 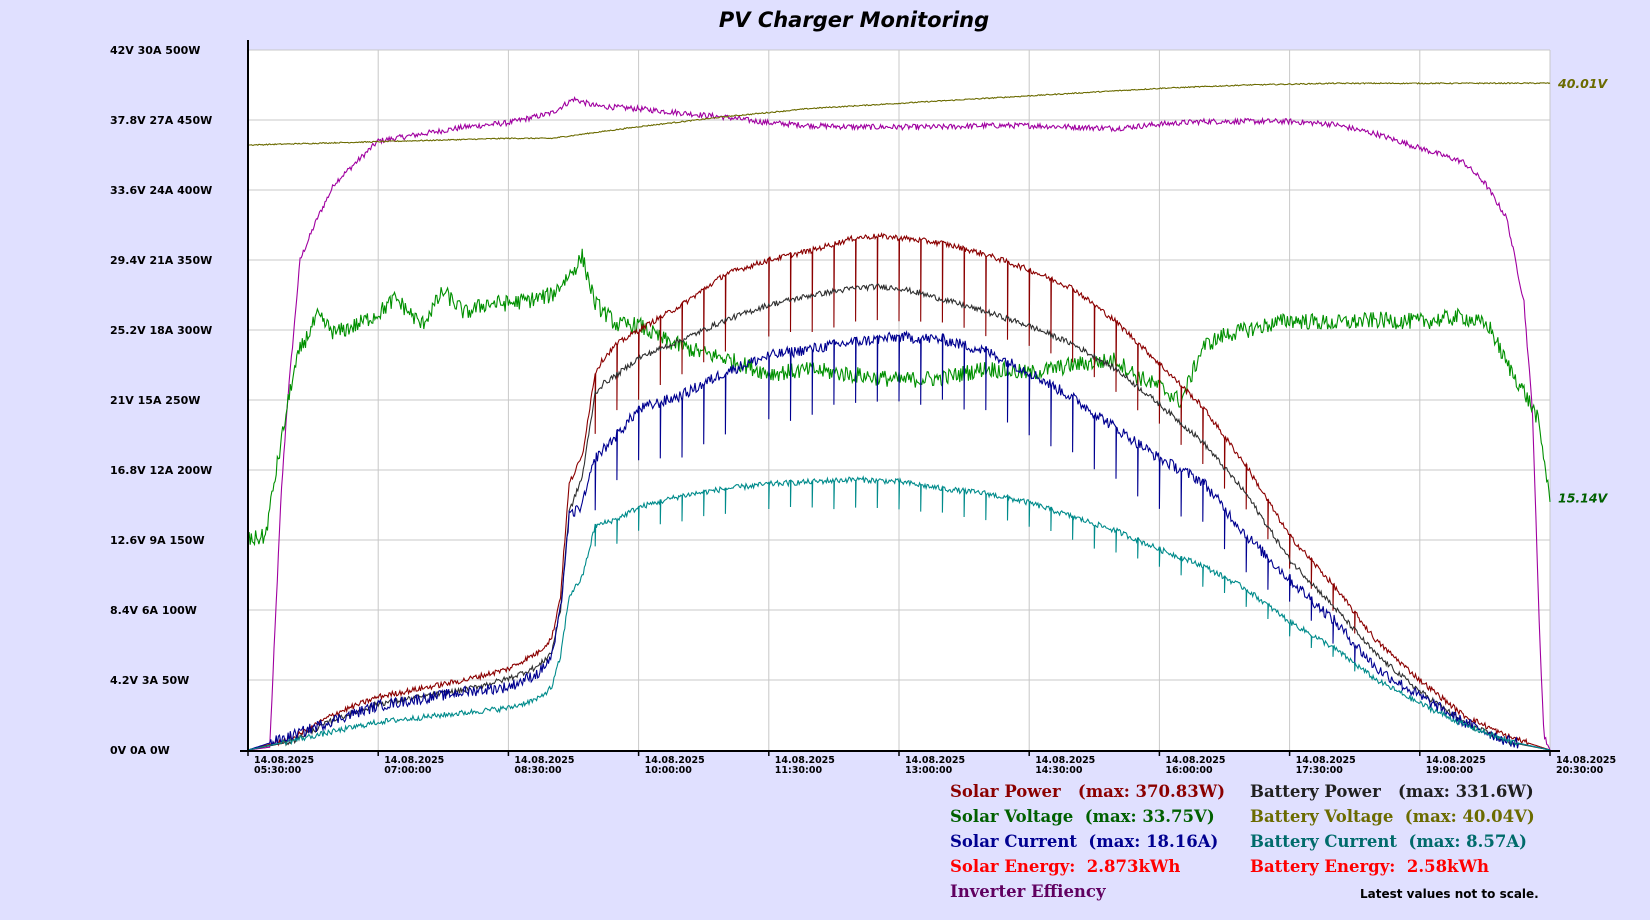 What do you see at coordinates (161, 120) in the screenshot?
I see `y-tick-label: 37.8V 27A 450W` at bounding box center [161, 120].